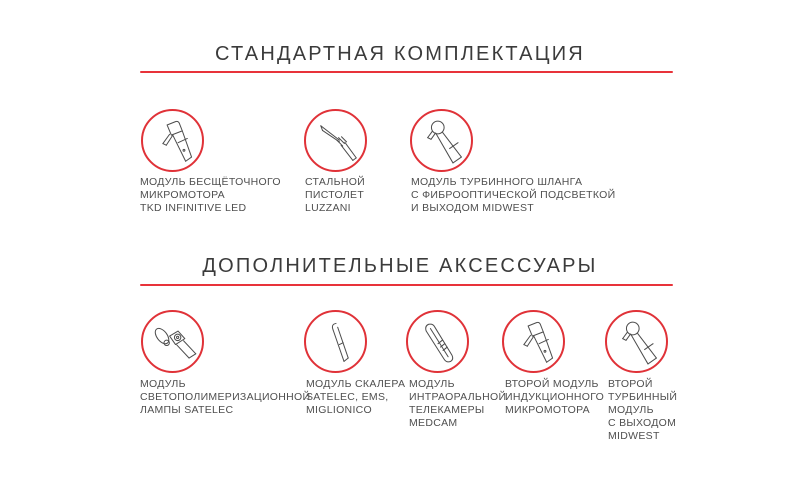 Image resolution: width=800 pixels, height=500 pixels. I want to click on item-label-scaler: МОДУЛЬ СКАЛЕРА SATELEC, EMS, MIGLIONICO, so click(356, 397).